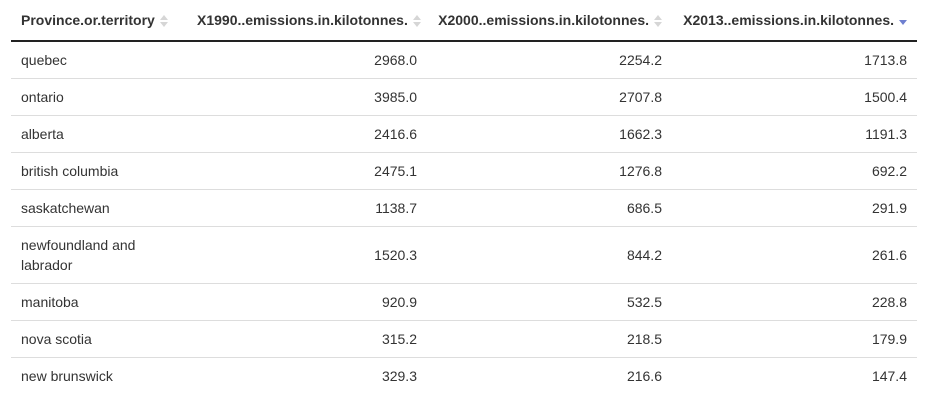  What do you see at coordinates (543, 19) in the screenshot?
I see `column-header-label: X2000..emissions.in.kilotonnes.` at bounding box center [543, 19].